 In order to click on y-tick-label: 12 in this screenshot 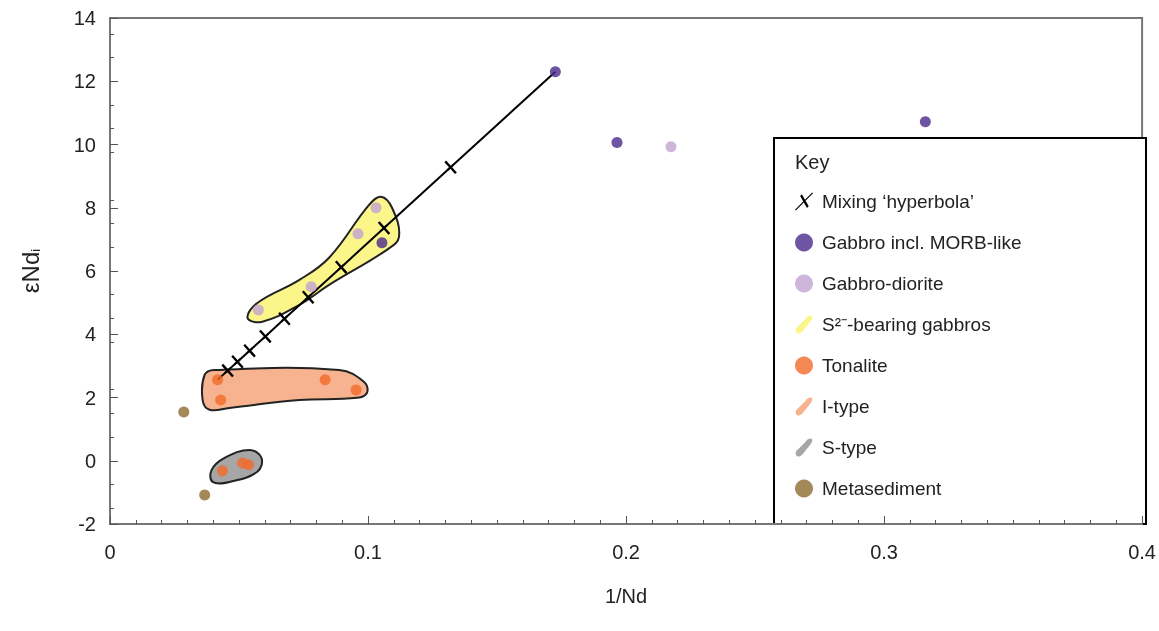, I will do `click(84, 81)`.